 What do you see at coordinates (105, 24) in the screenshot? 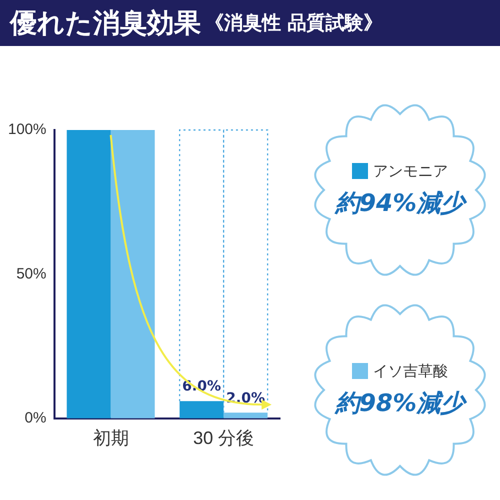
I see `chart-title: 優れた消臭効果` at bounding box center [105, 24].